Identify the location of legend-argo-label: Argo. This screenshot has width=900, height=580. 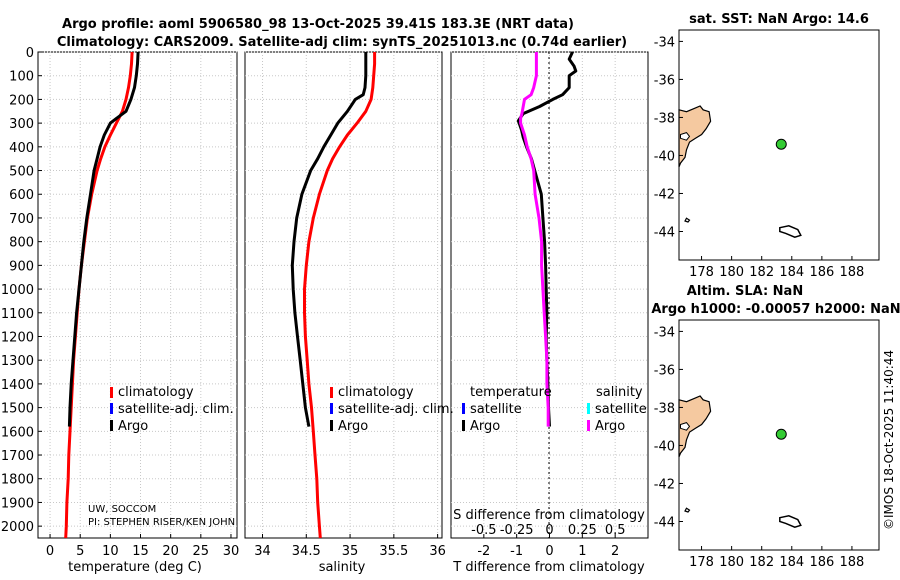
(133, 426).